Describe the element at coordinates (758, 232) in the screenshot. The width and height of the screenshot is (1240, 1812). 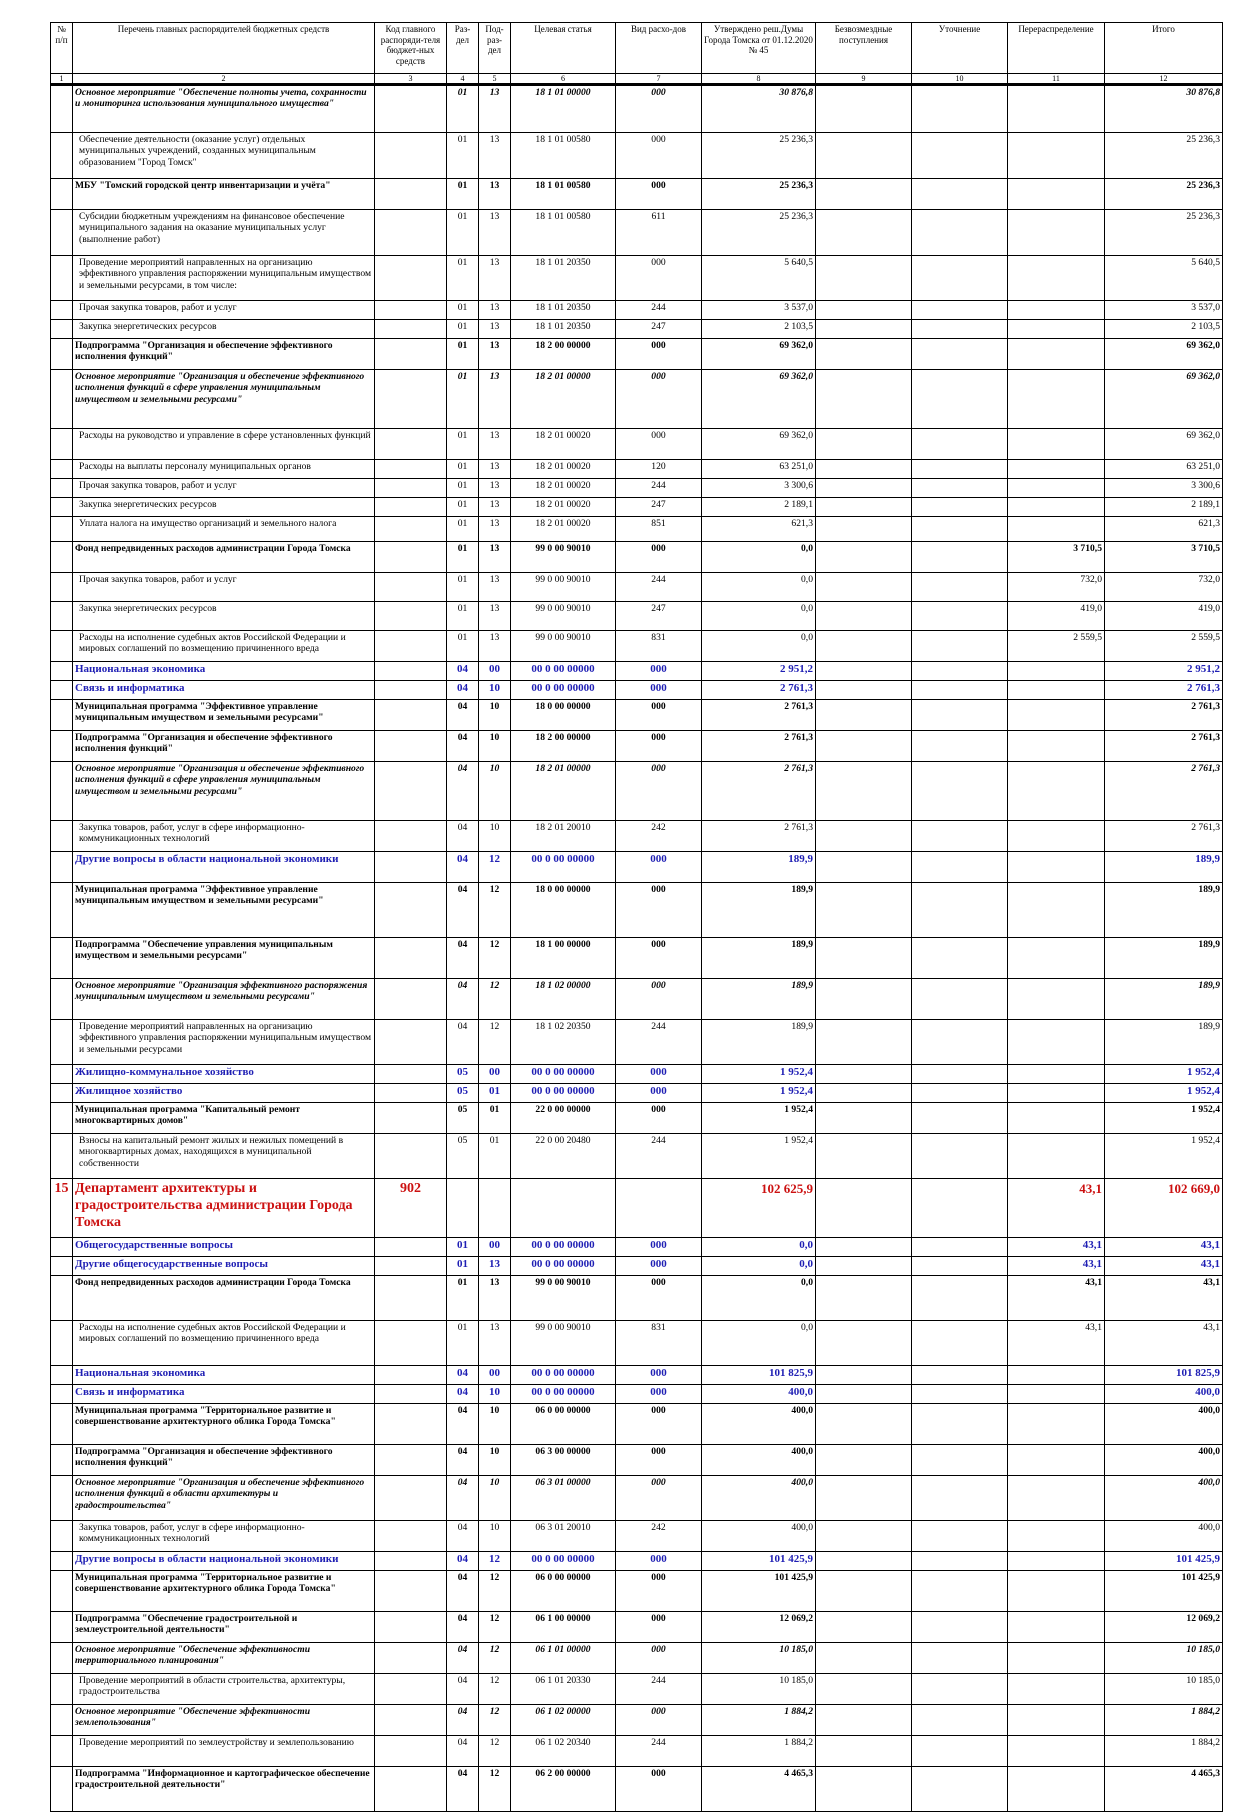
I see `approved-amount: 25 236,3` at that location.